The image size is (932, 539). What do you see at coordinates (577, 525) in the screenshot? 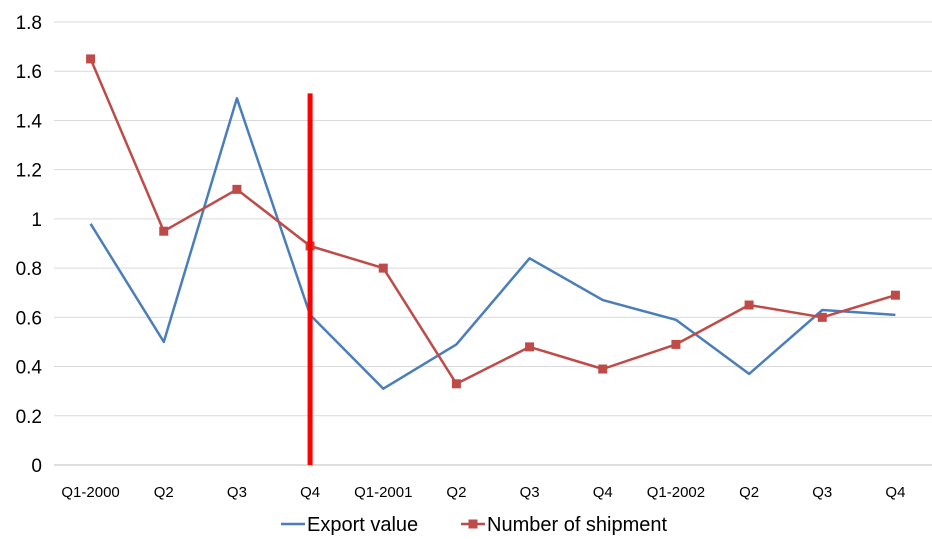
I see `legend-label: Number of shipment` at bounding box center [577, 525].